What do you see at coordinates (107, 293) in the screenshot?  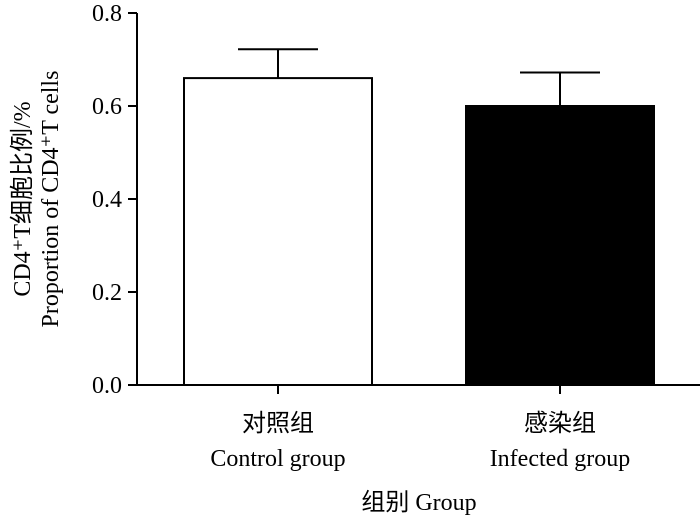 I see `y-tick-label: 0.2` at bounding box center [107, 293].